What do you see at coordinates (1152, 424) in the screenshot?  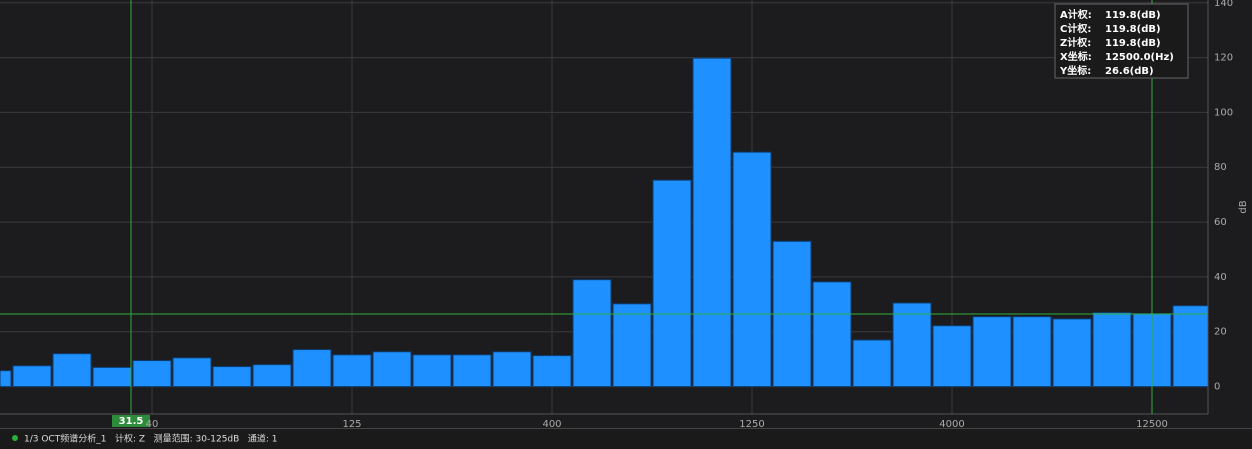 I see `x-tick-label: 12500` at bounding box center [1152, 424].